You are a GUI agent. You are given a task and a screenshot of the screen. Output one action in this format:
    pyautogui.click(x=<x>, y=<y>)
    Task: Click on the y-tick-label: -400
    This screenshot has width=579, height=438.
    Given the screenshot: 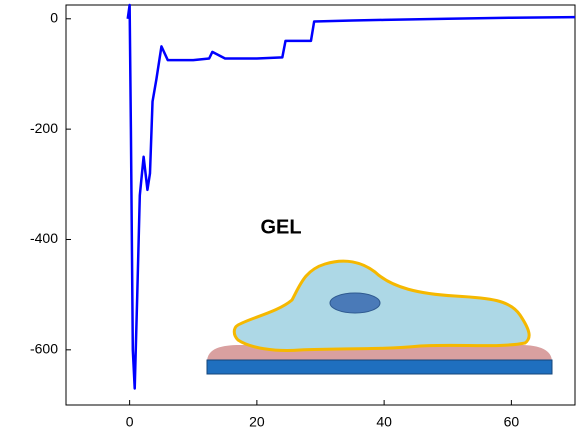 What is the action you would take?
    pyautogui.click(x=44, y=238)
    